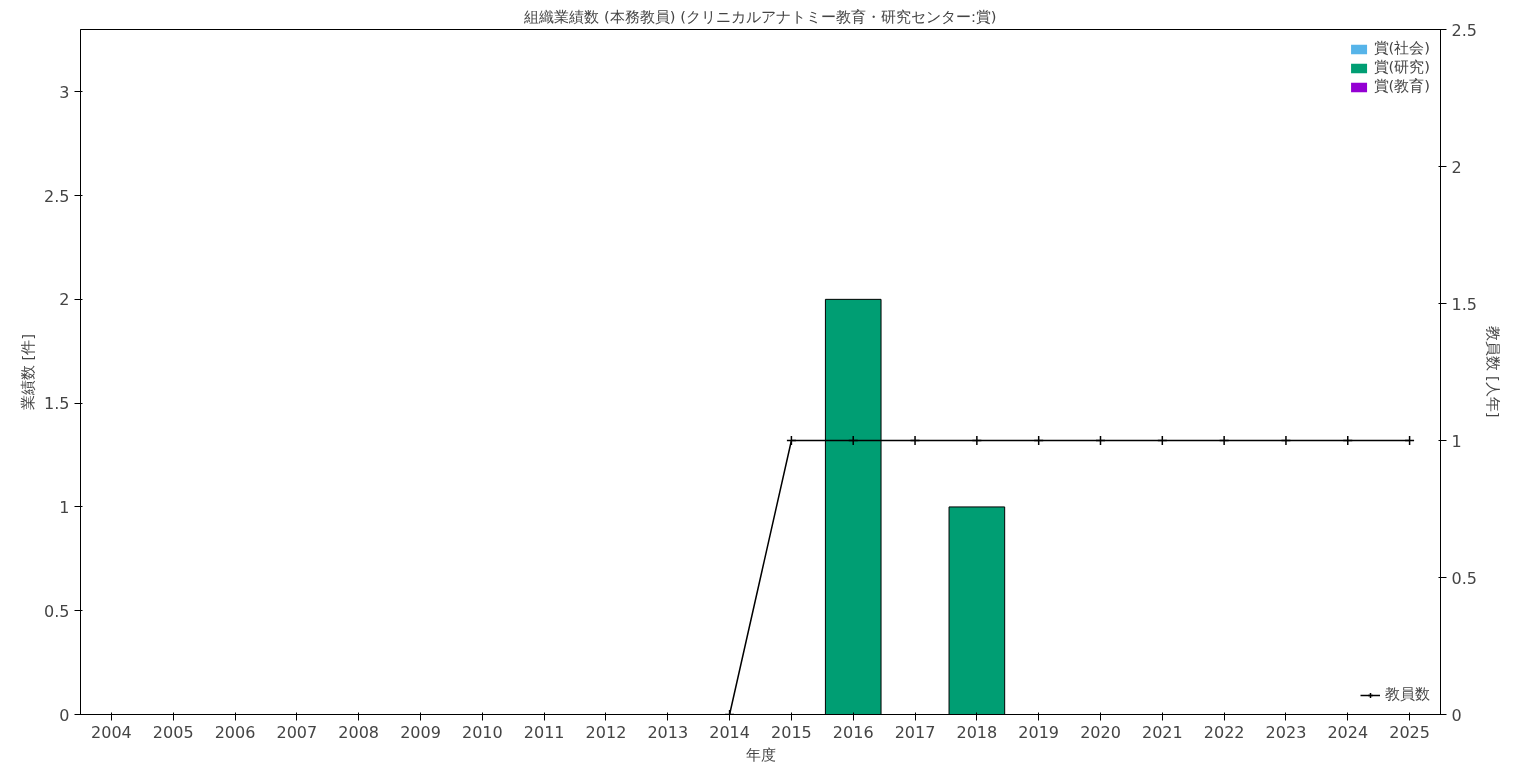 Image resolution: width=1536 pixels, height=768 pixels. I want to click on legend-label: 賞(教育), so click(1401, 86).